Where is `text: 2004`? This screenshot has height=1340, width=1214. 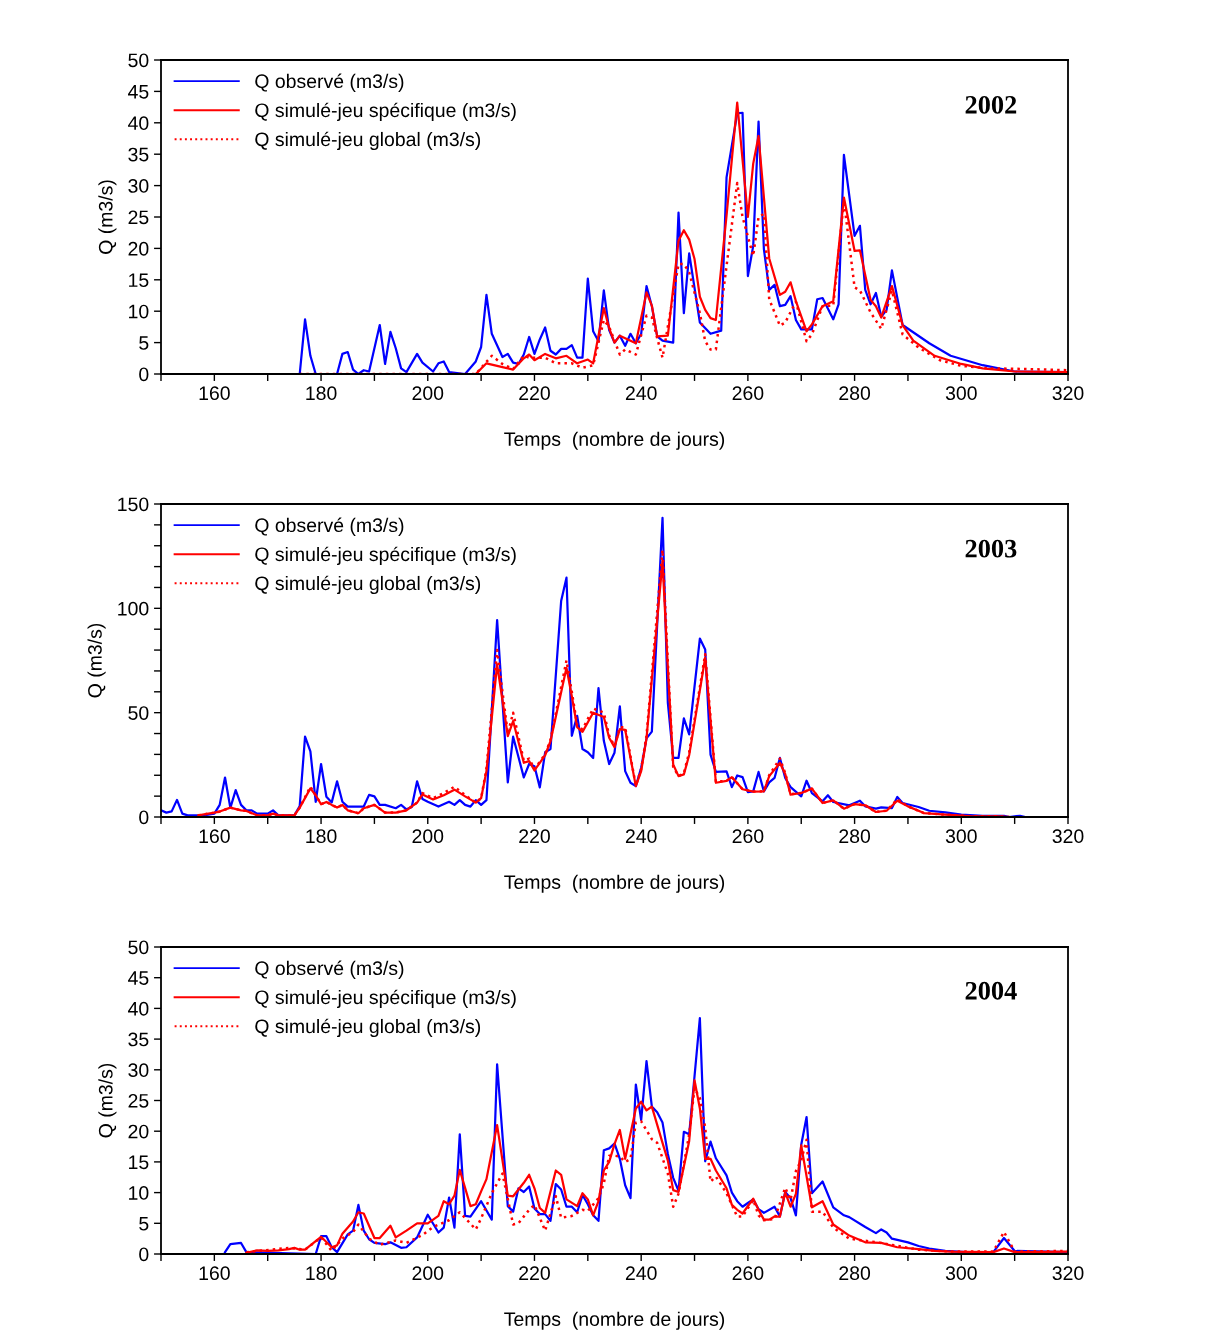
text: 2004 is located at coordinates (991, 990).